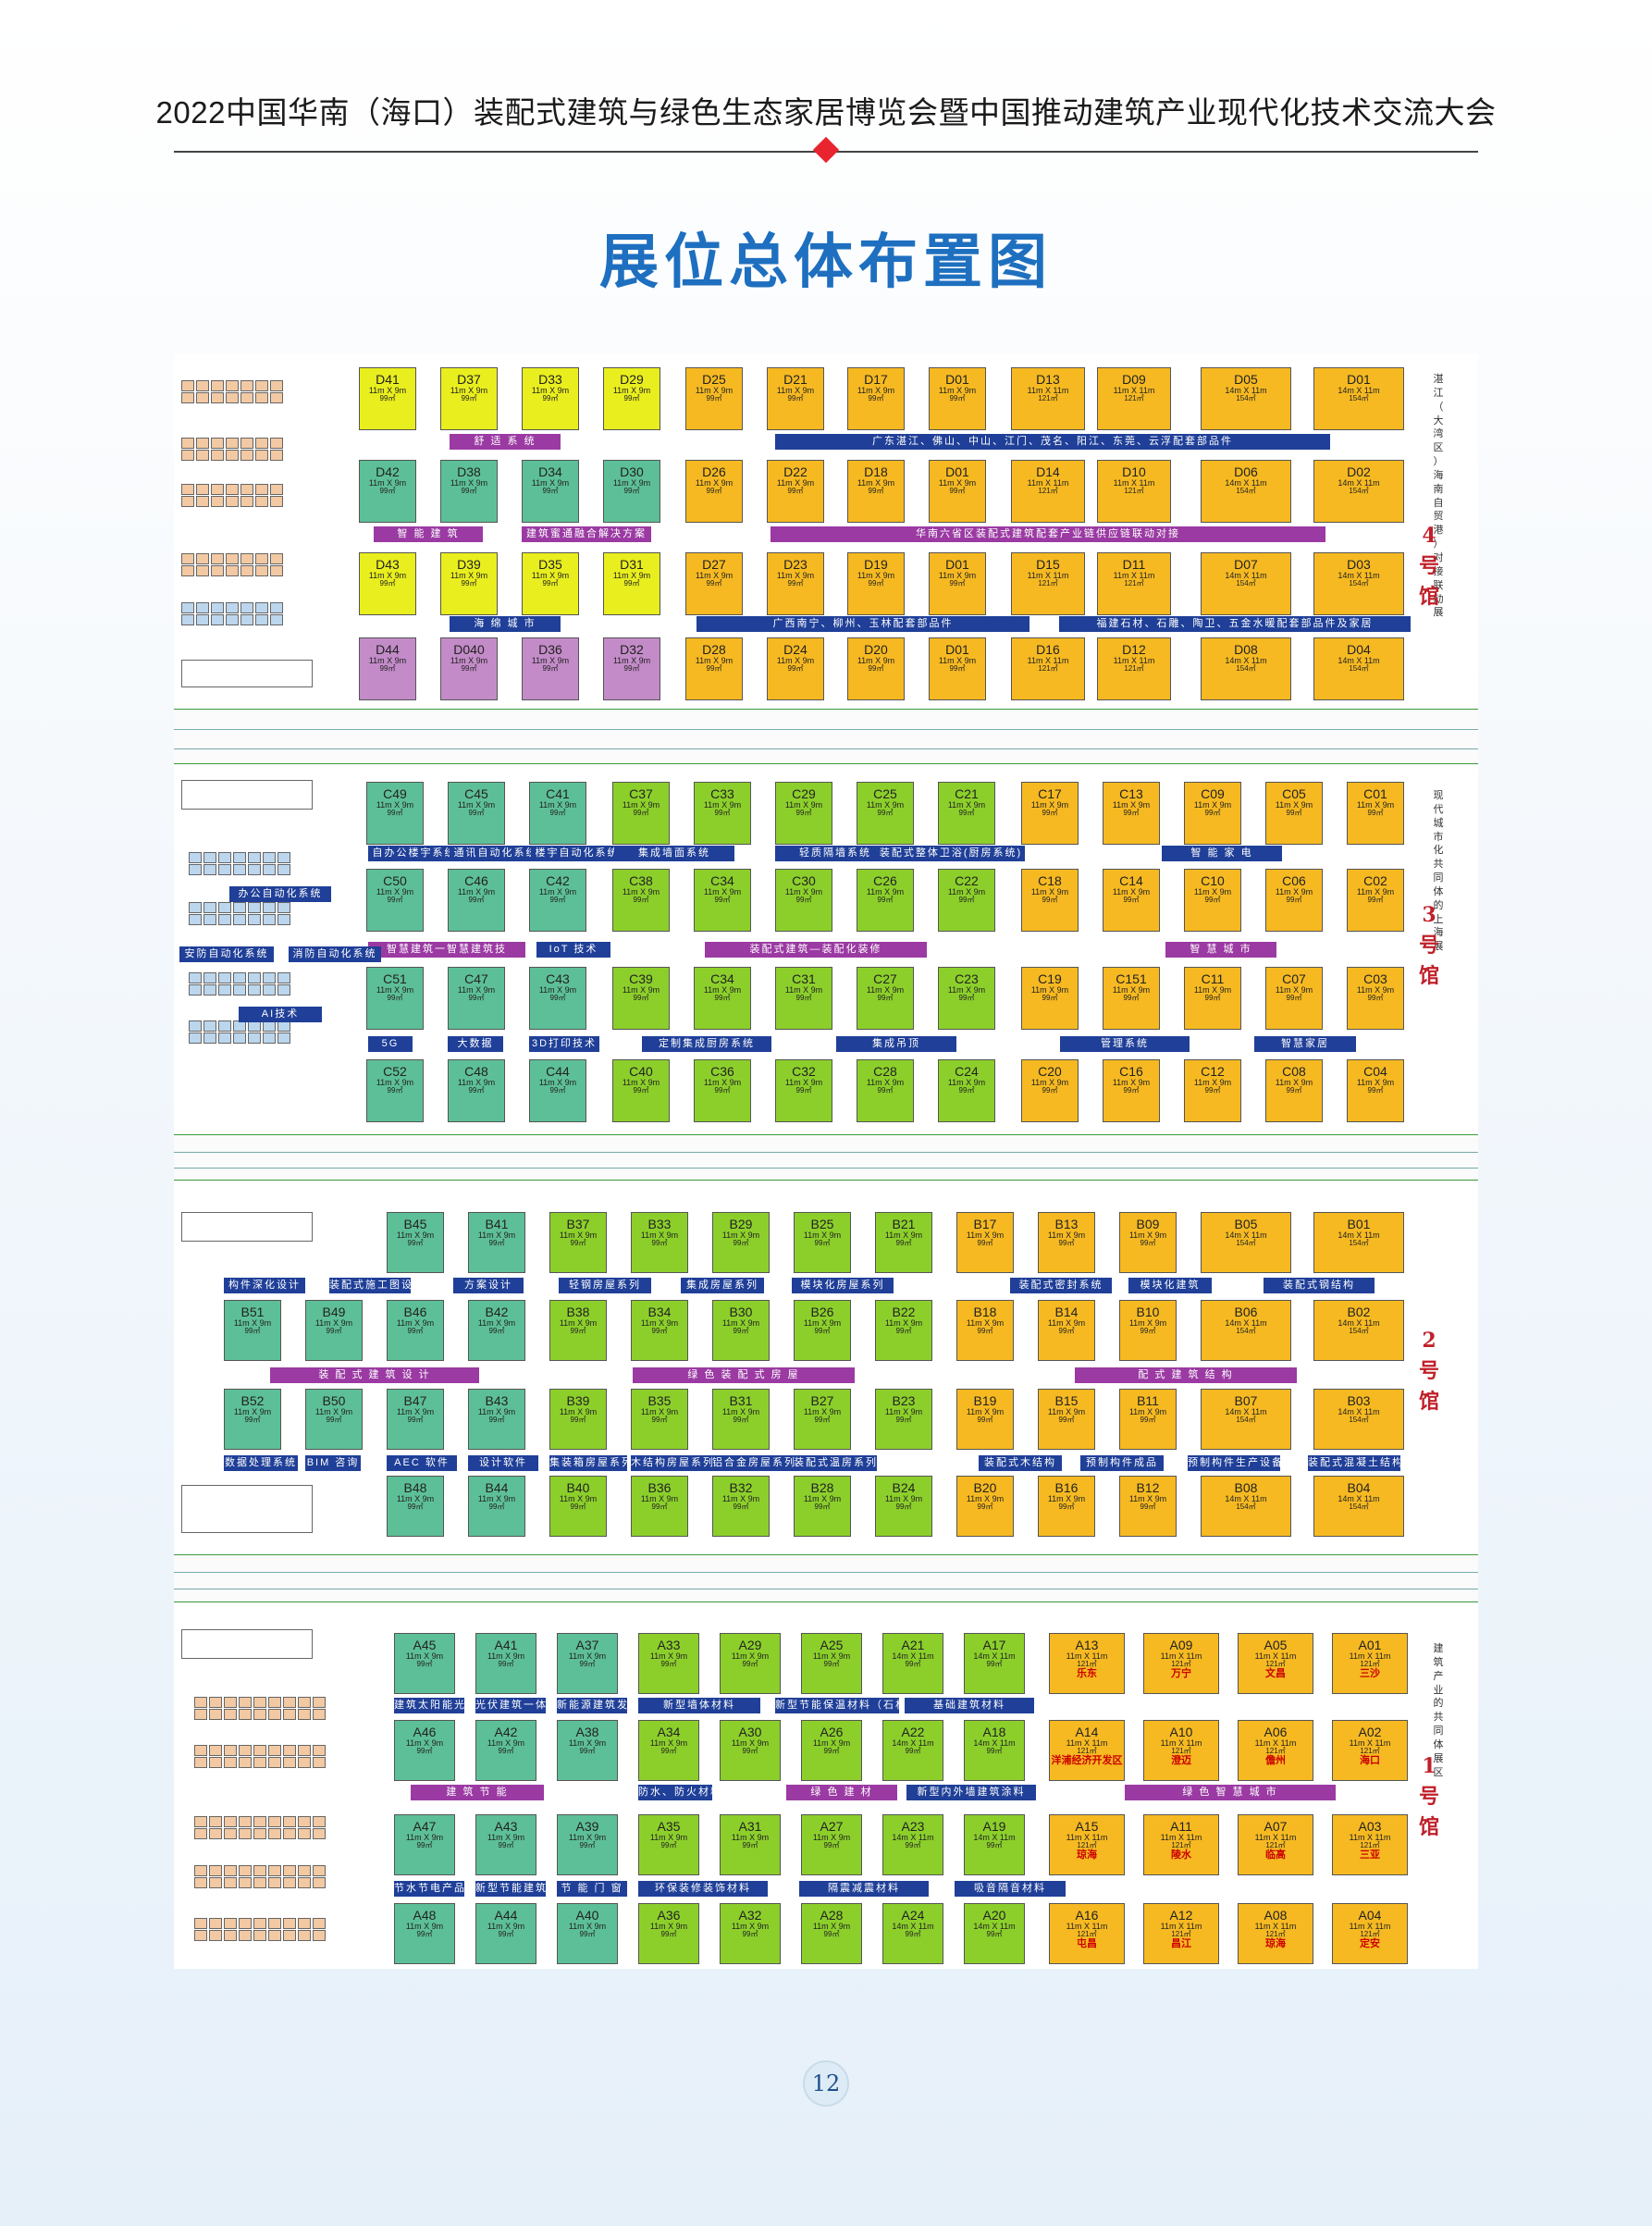  What do you see at coordinates (796, 583) in the screenshot?
I see `booth-d23: D23 11m X 9m 99㎡` at bounding box center [796, 583].